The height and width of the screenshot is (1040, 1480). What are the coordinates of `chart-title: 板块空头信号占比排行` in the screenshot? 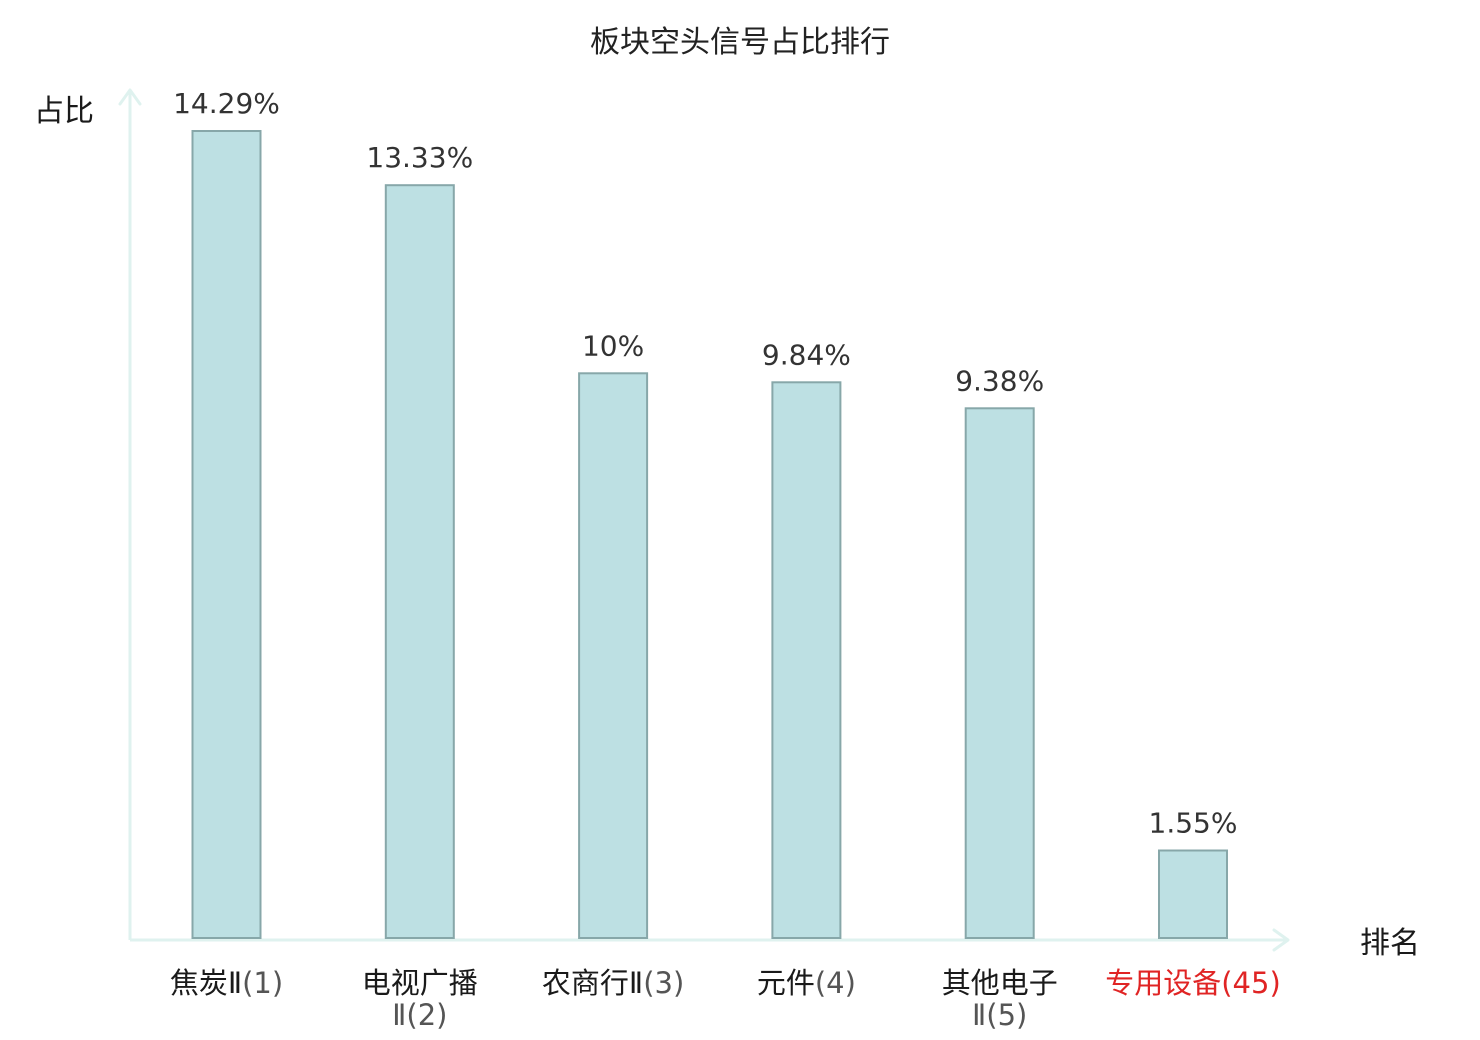 It's located at (740, 42).